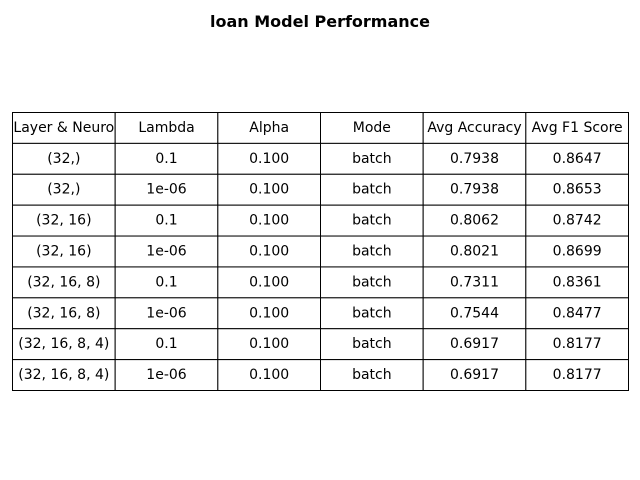 Image resolution: width=640 pixels, height=480 pixels. I want to click on table-cell: 0.8021, so click(474, 252).